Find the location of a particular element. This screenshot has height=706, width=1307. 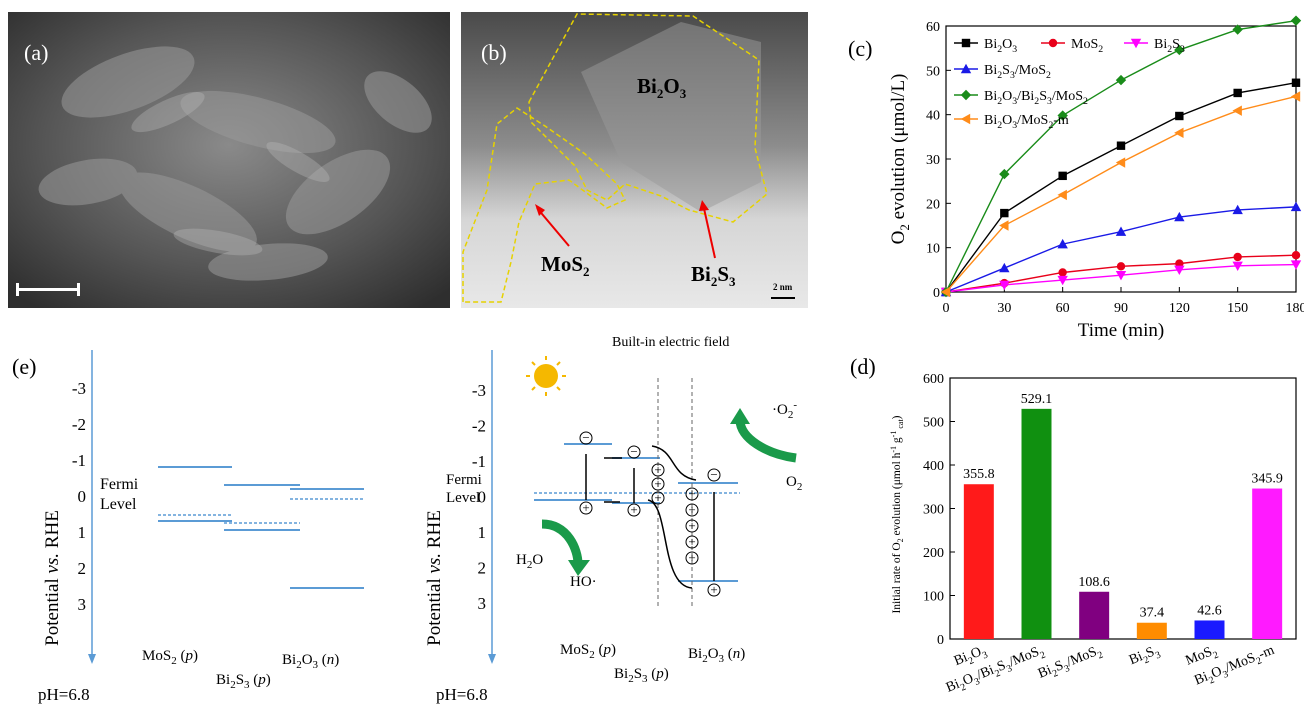

legend-label: Bi2O3/Bi2S3/MoS2 is located at coordinates (1036, 98).